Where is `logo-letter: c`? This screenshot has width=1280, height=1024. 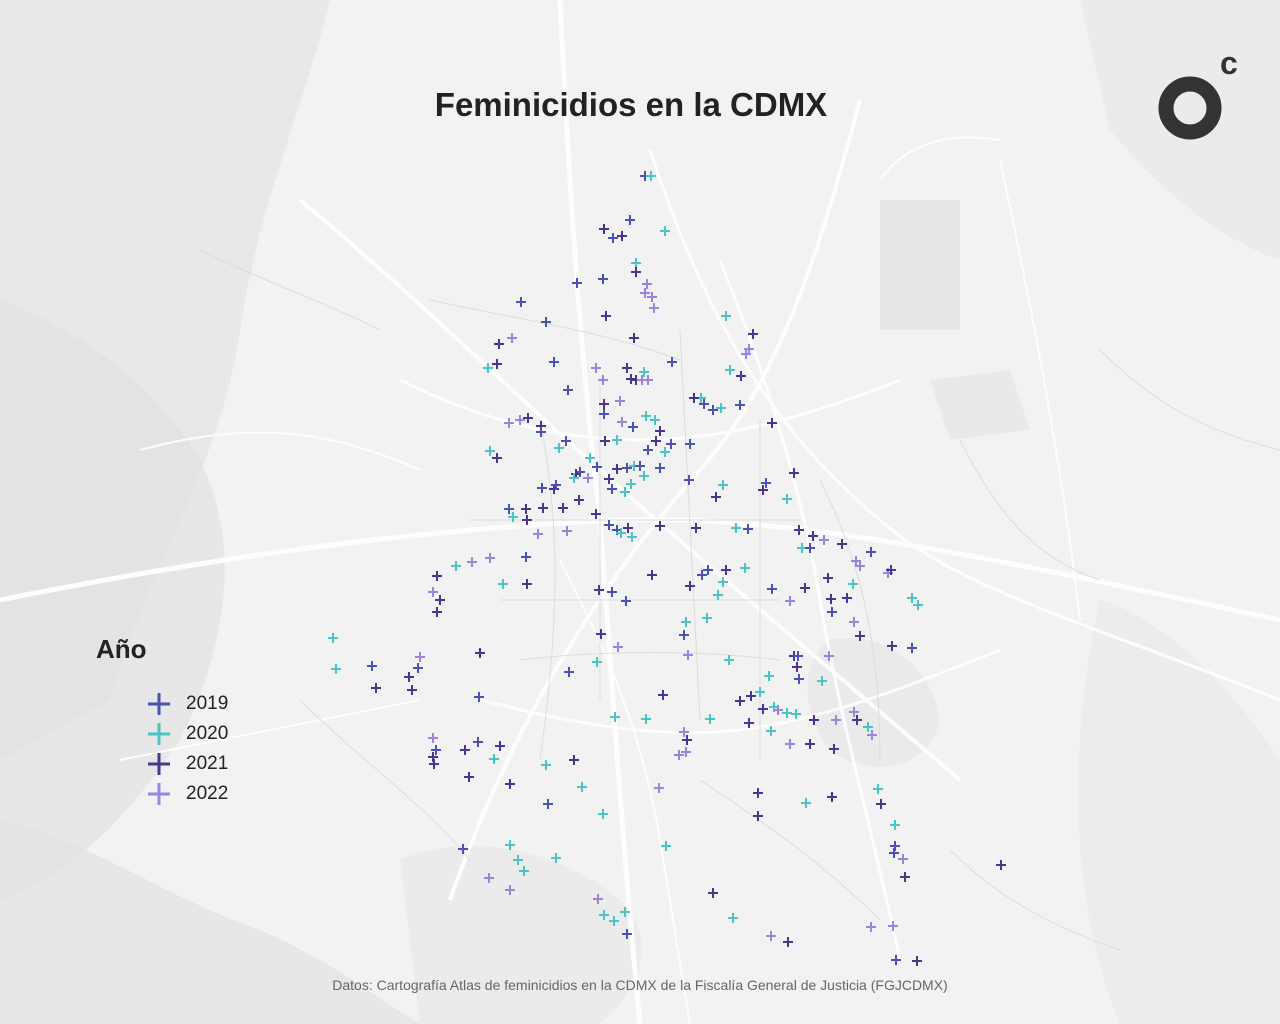 logo-letter: c is located at coordinates (1229, 64).